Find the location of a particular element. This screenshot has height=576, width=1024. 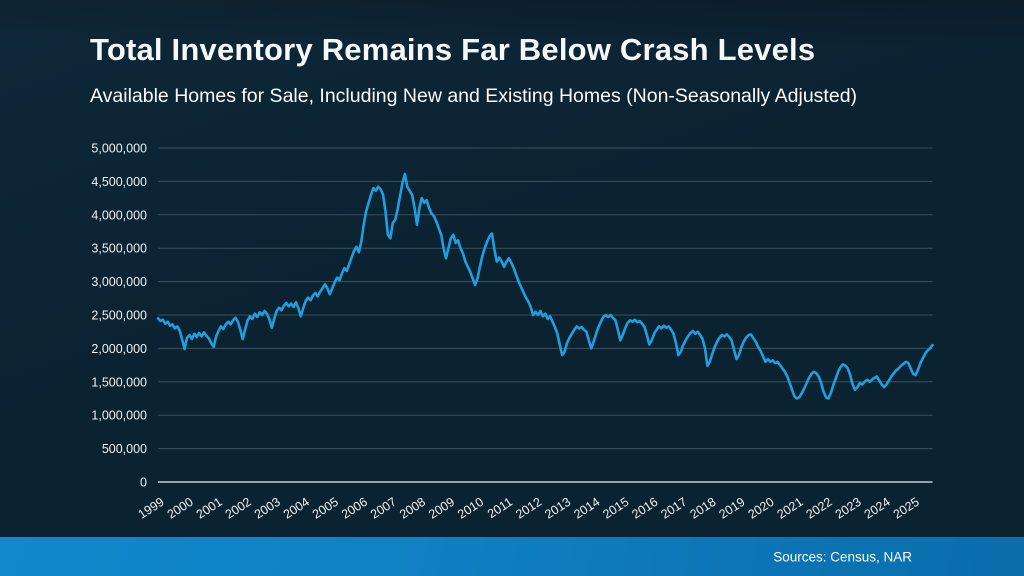

x-axis-tick-label: 2019 is located at coordinates (732, 508).